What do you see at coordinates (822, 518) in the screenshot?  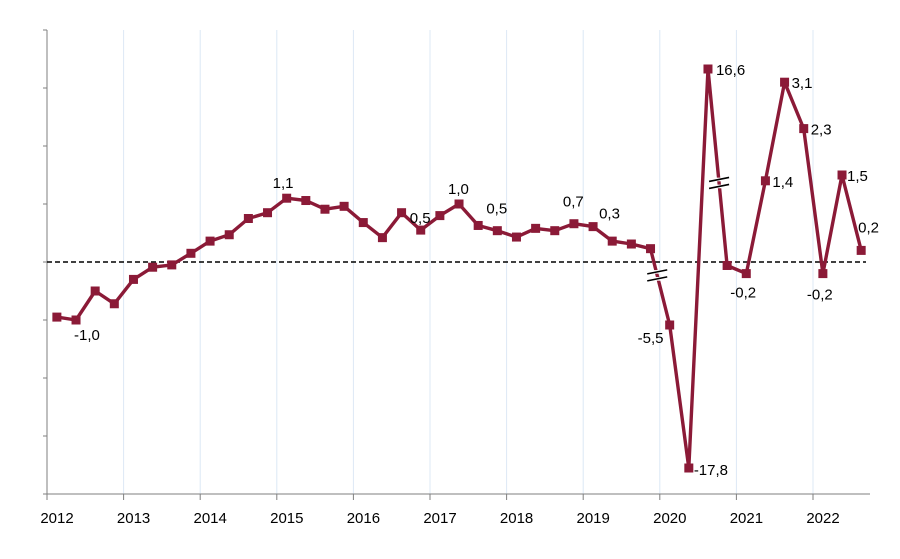 I see `x-tick-label: 2022` at bounding box center [822, 518].